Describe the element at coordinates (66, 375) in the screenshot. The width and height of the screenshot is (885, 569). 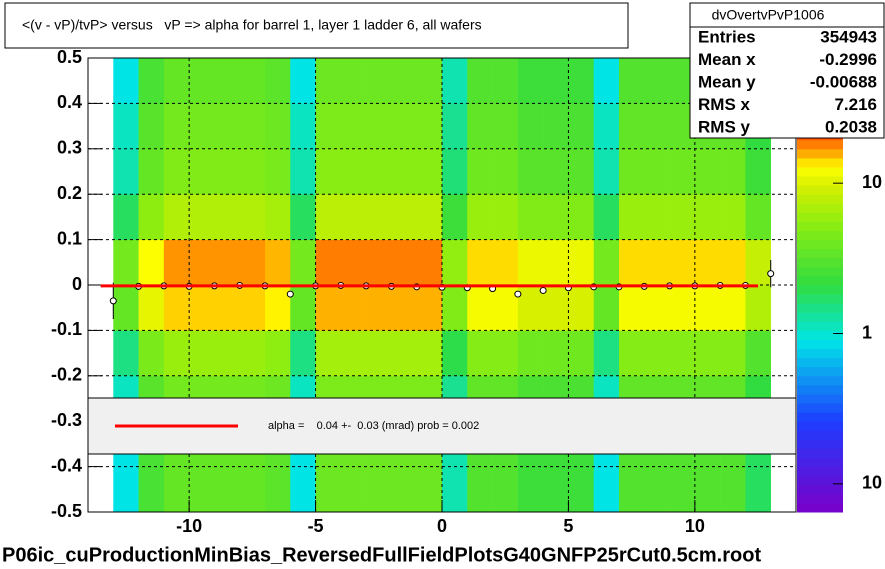
I see `y-tick-label: -0.2` at that location.